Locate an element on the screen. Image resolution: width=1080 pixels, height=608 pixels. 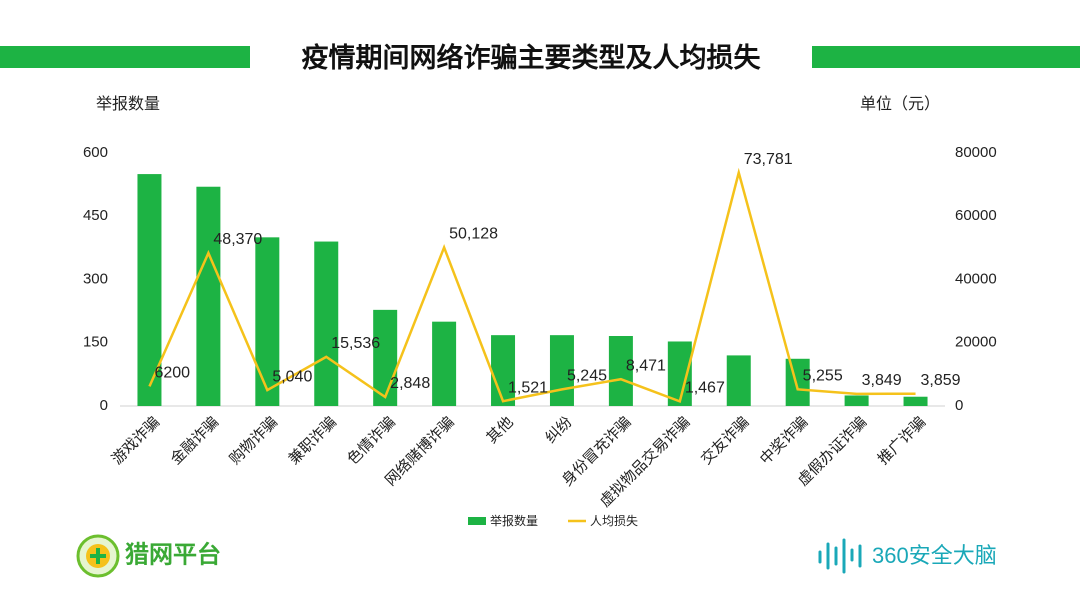
y2-tick-label: 60000 is located at coordinates (976, 215).